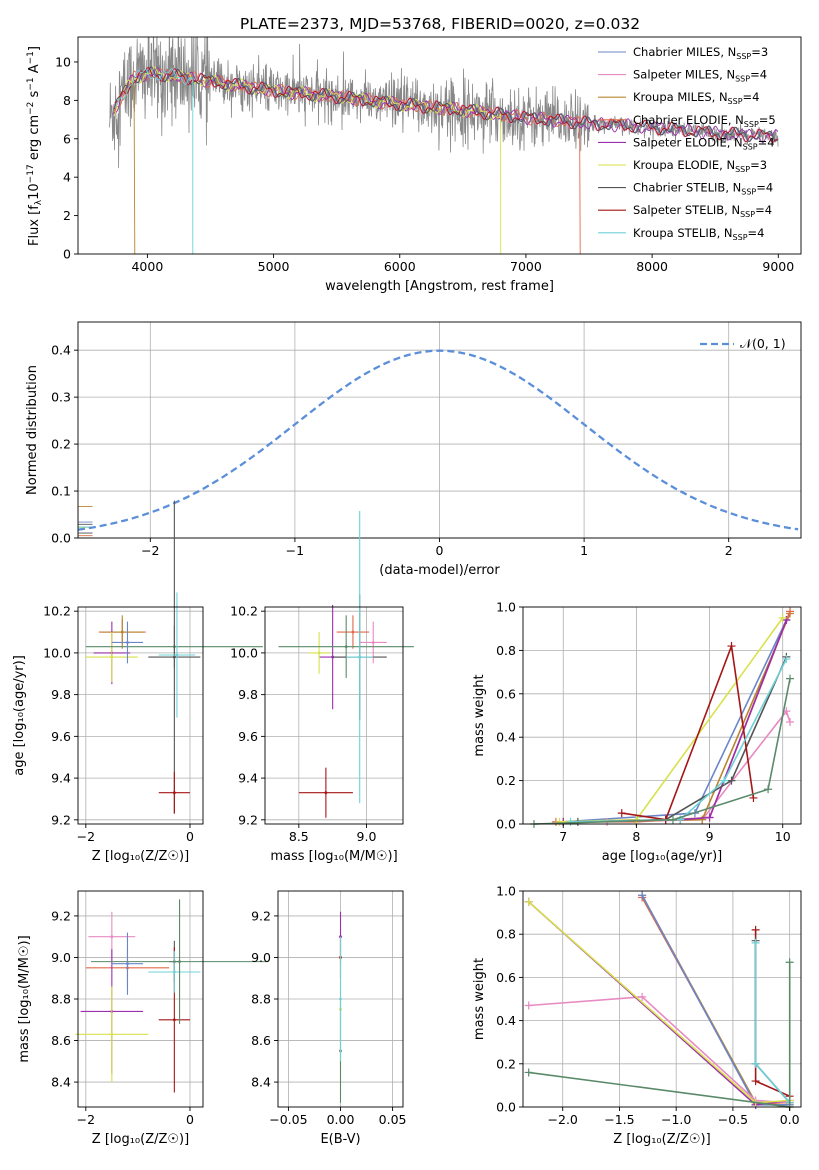  What do you see at coordinates (61, 819) in the screenshot?
I see `y-tick-label: 9.2` at bounding box center [61, 819].